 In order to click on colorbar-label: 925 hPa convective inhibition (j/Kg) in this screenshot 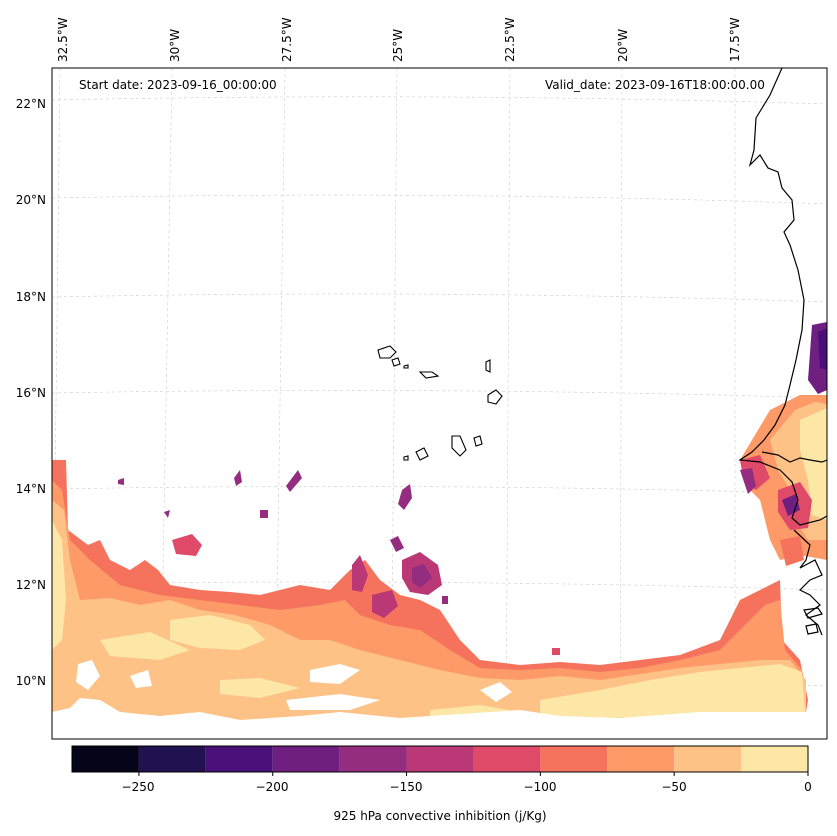, I will do `click(440, 816)`.